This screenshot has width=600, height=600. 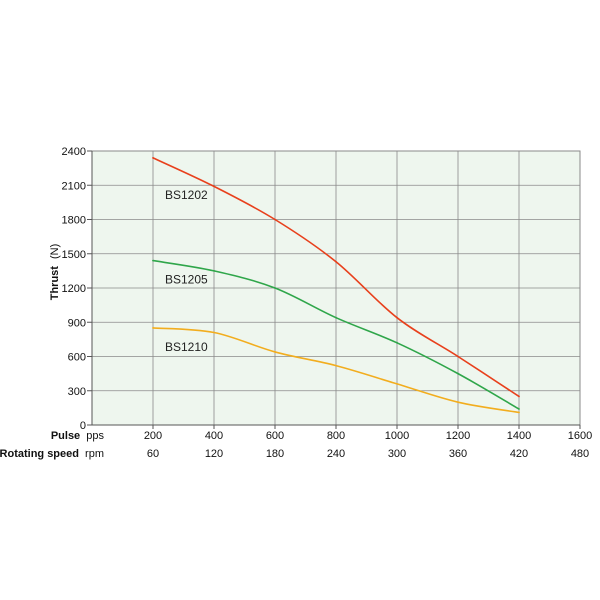 I want to click on y-axis-label: Thrust (N), so click(x=55, y=272).